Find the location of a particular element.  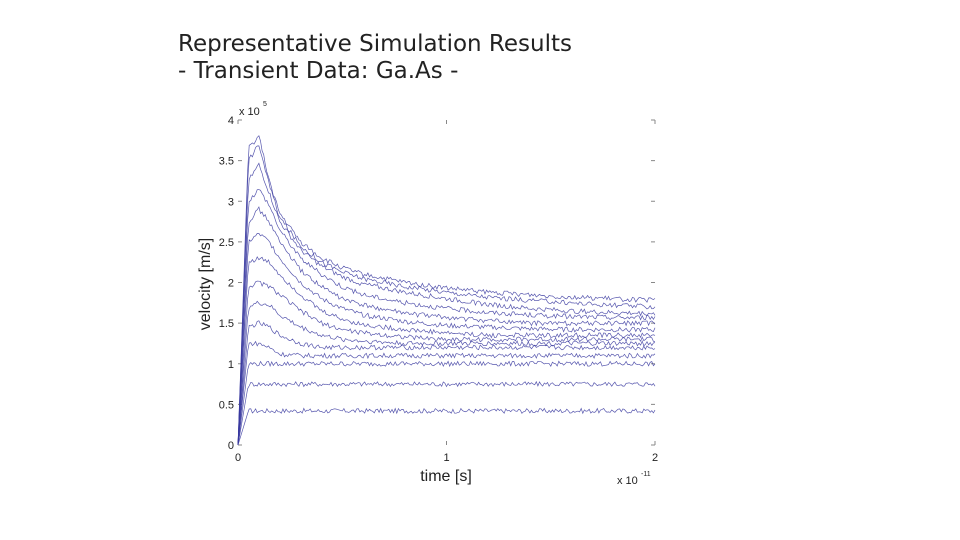

y-tick-label: 3 is located at coordinates (231, 202).